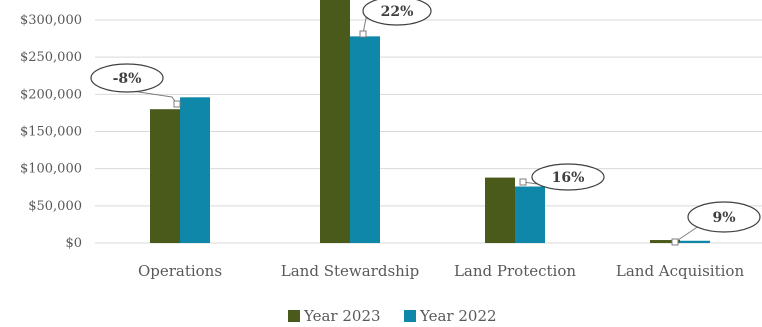 This screenshot has width=762, height=327. I want to click on y-tick-label: $150,000, so click(51, 132).